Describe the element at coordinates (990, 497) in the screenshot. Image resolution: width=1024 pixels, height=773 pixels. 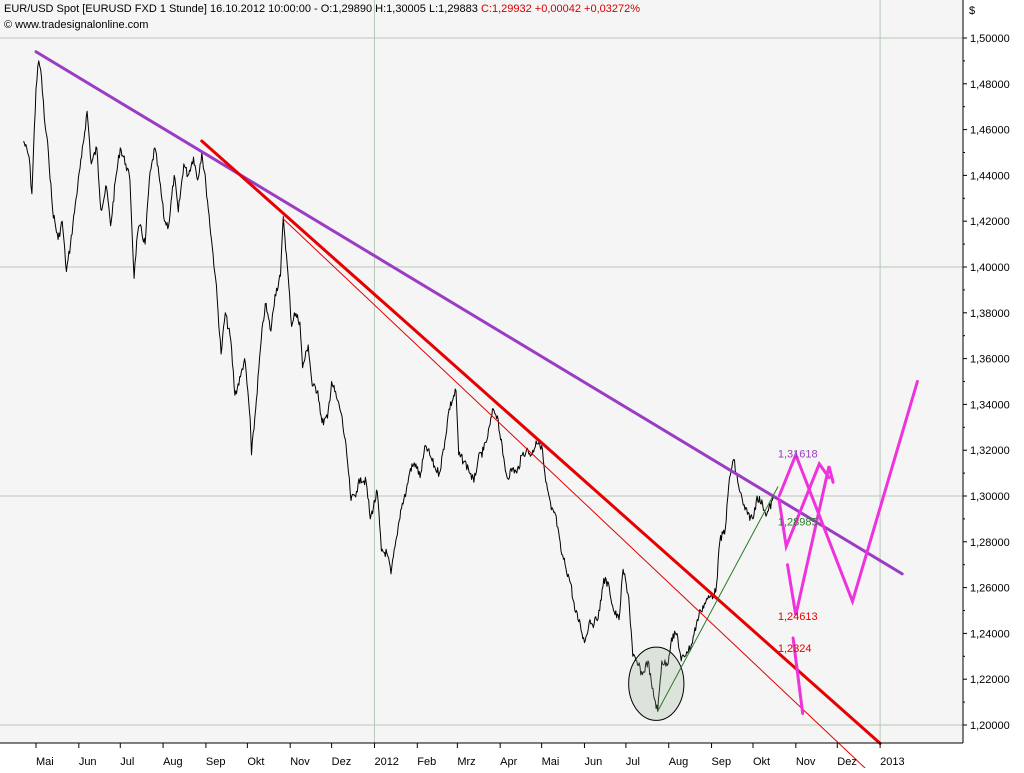
I see `y-tick-label: 1,30000` at that location.